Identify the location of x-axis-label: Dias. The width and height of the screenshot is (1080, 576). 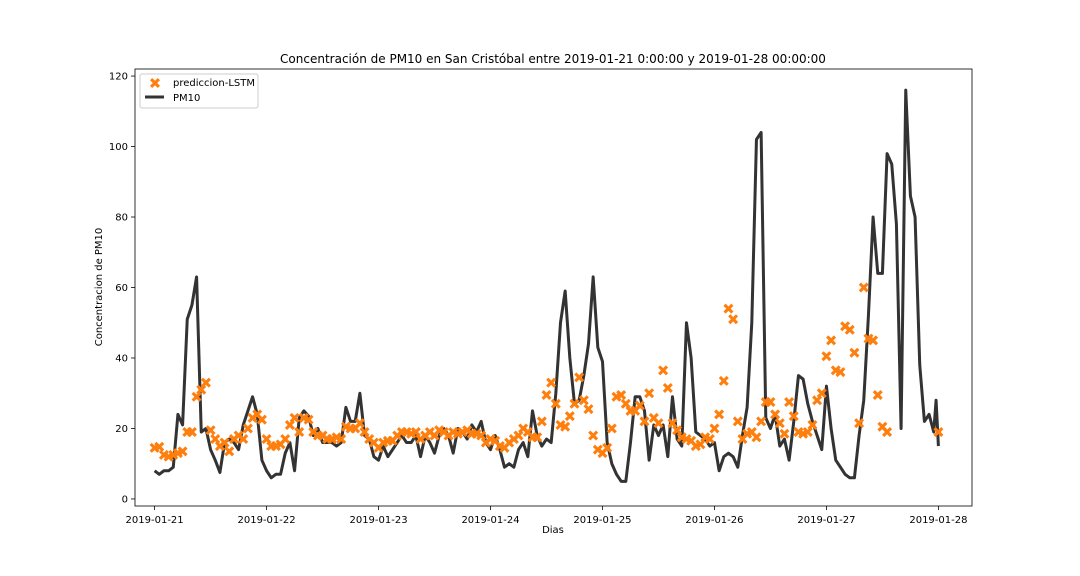
(553, 530).